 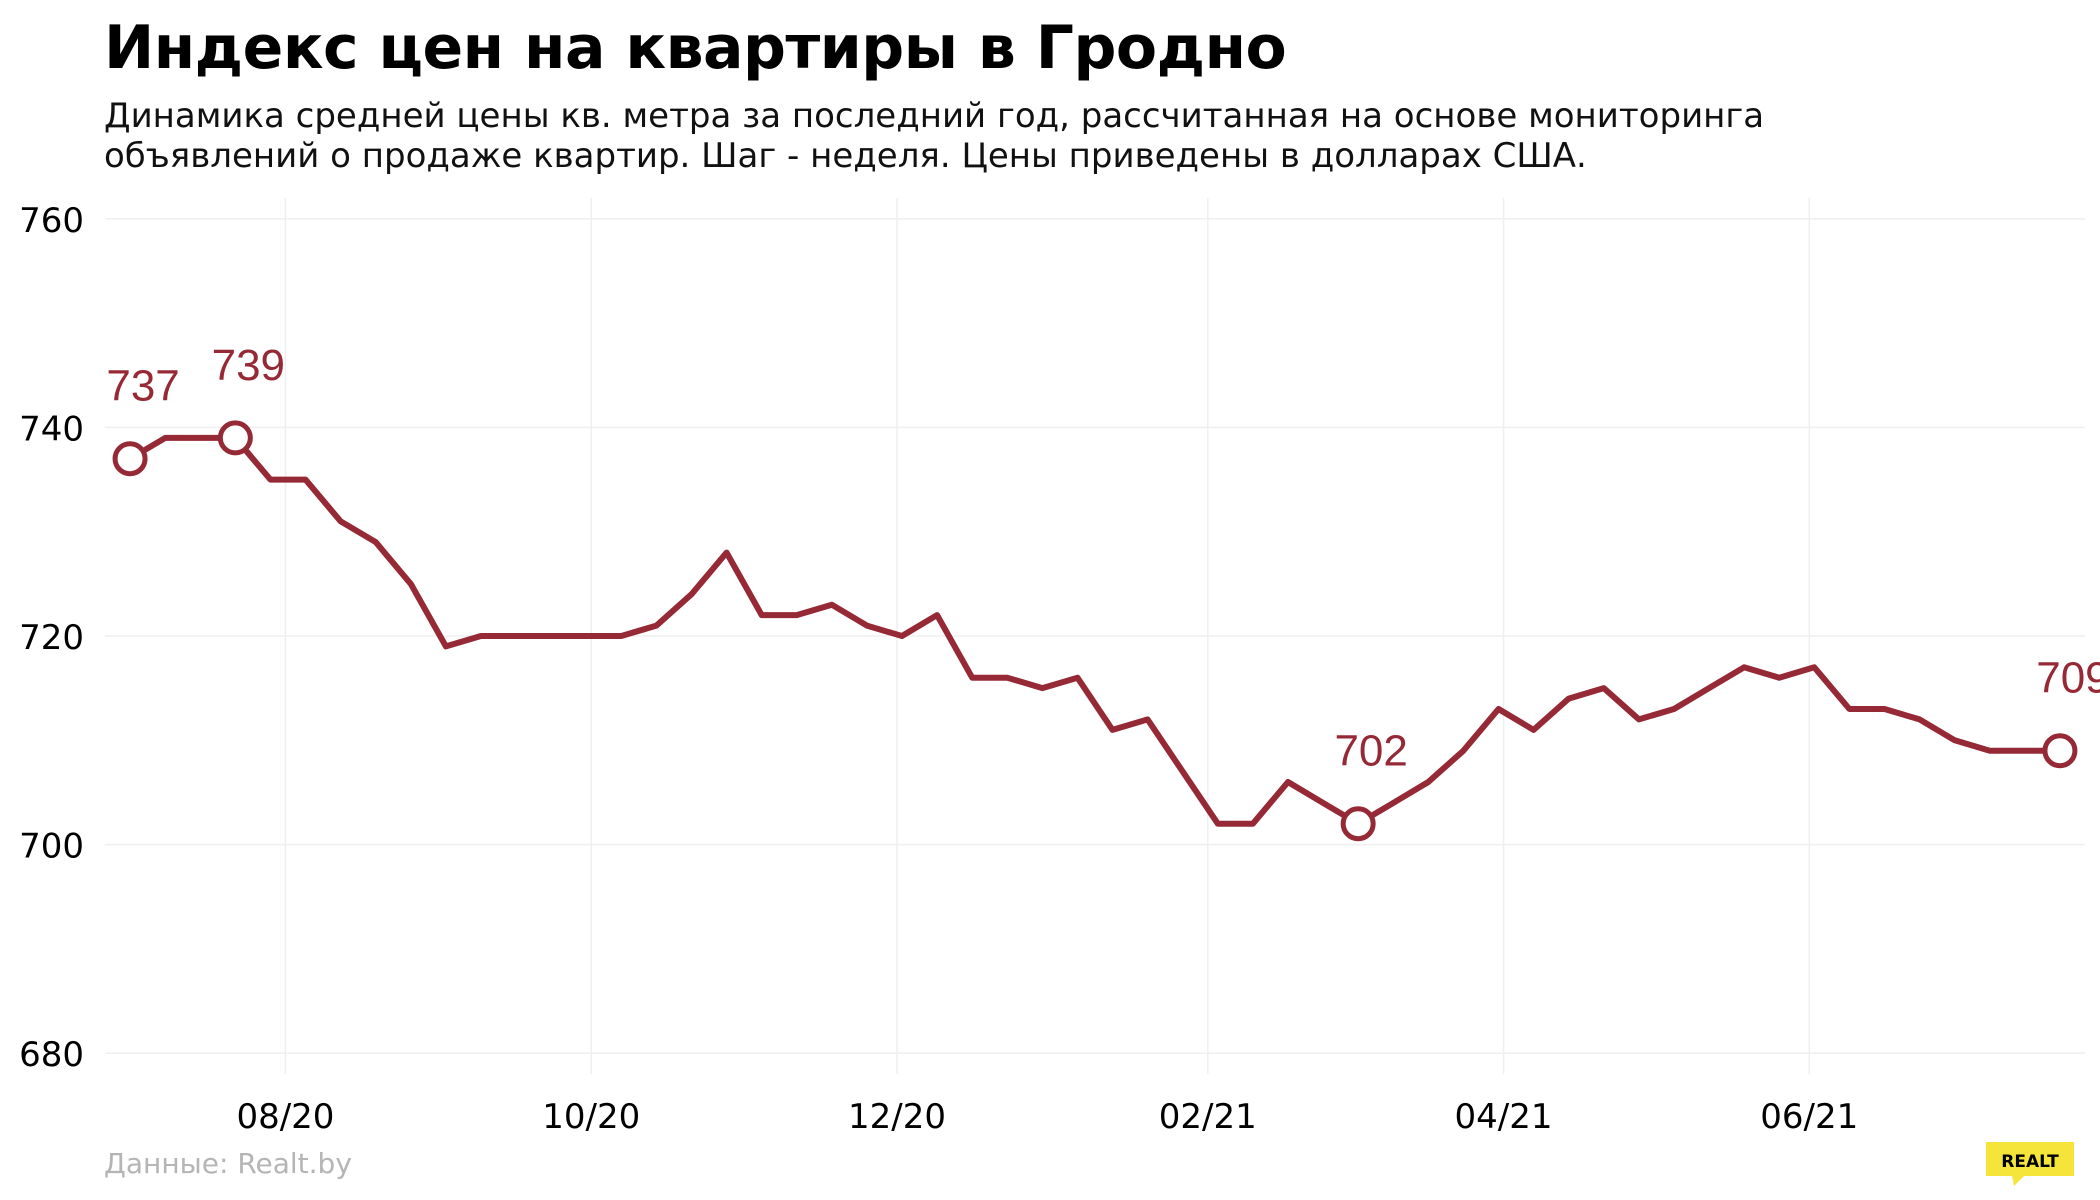 What do you see at coordinates (228, 1163) in the screenshot?
I see `data-source-note: Данные: Realt.by` at bounding box center [228, 1163].